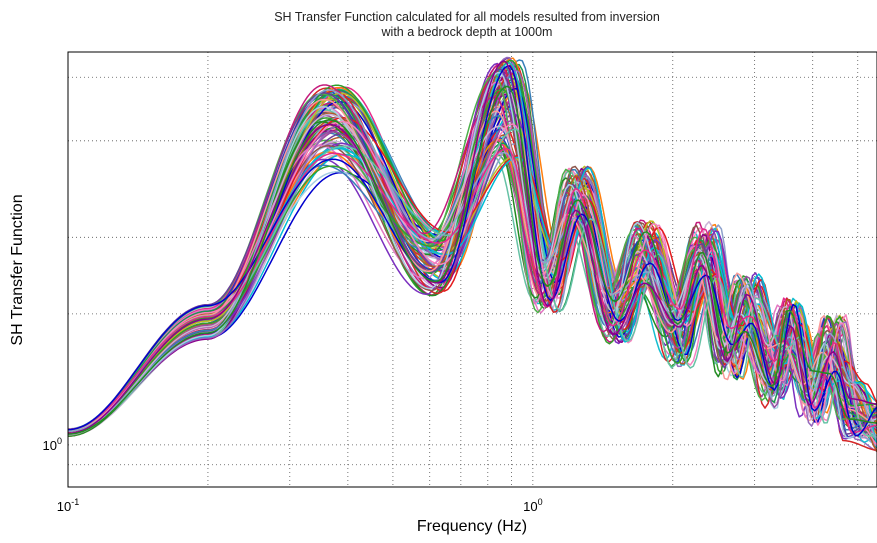 This screenshot has width=877, height=543. Describe the element at coordinates (472, 526) in the screenshot. I see `x-axis-label: Frequency (Hz)` at that location.